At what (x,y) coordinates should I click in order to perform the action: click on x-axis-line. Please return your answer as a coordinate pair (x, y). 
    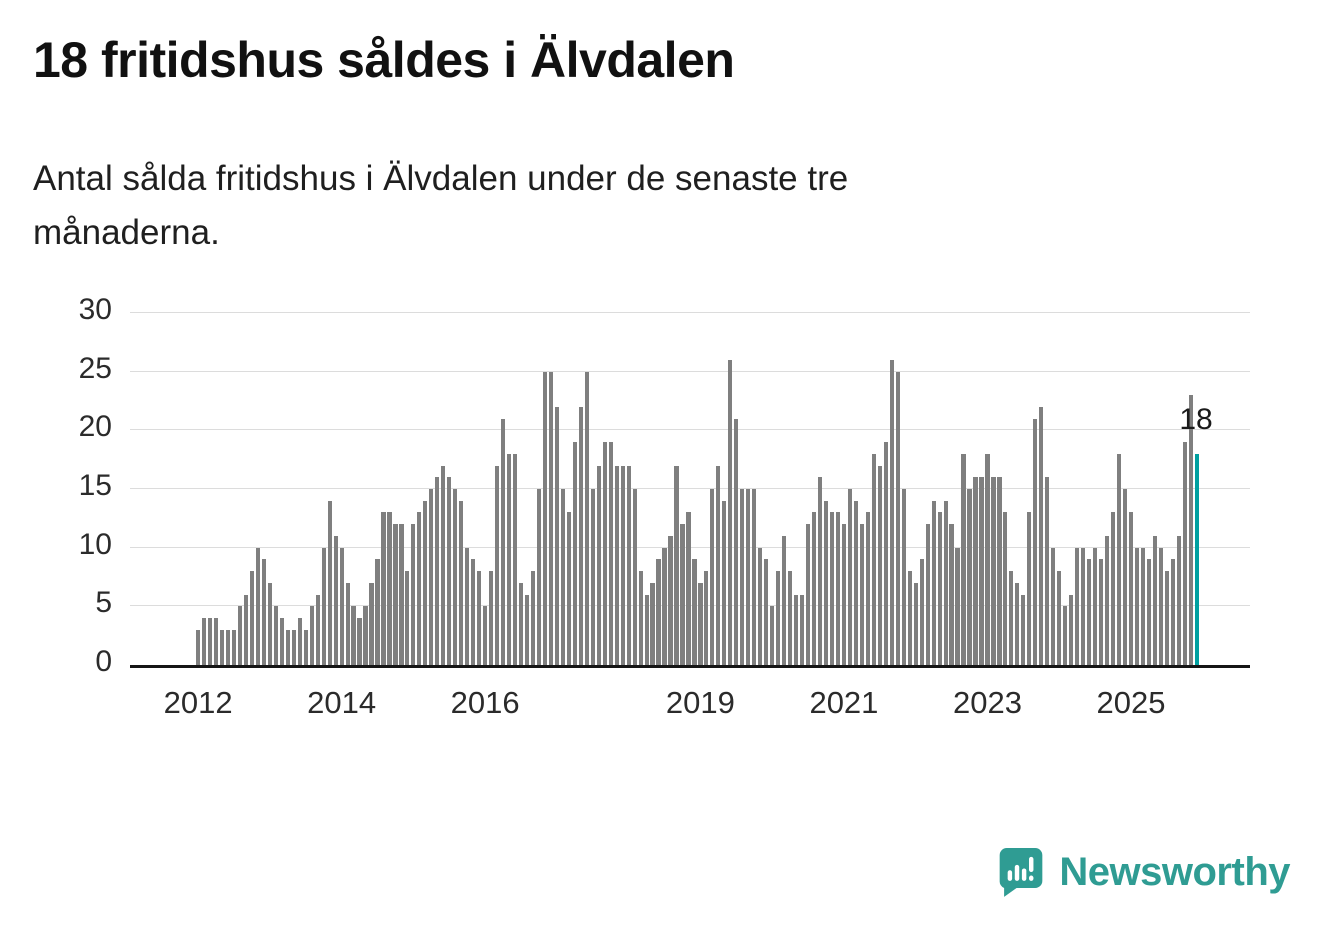
    Looking at the image, I should click on (690, 666).